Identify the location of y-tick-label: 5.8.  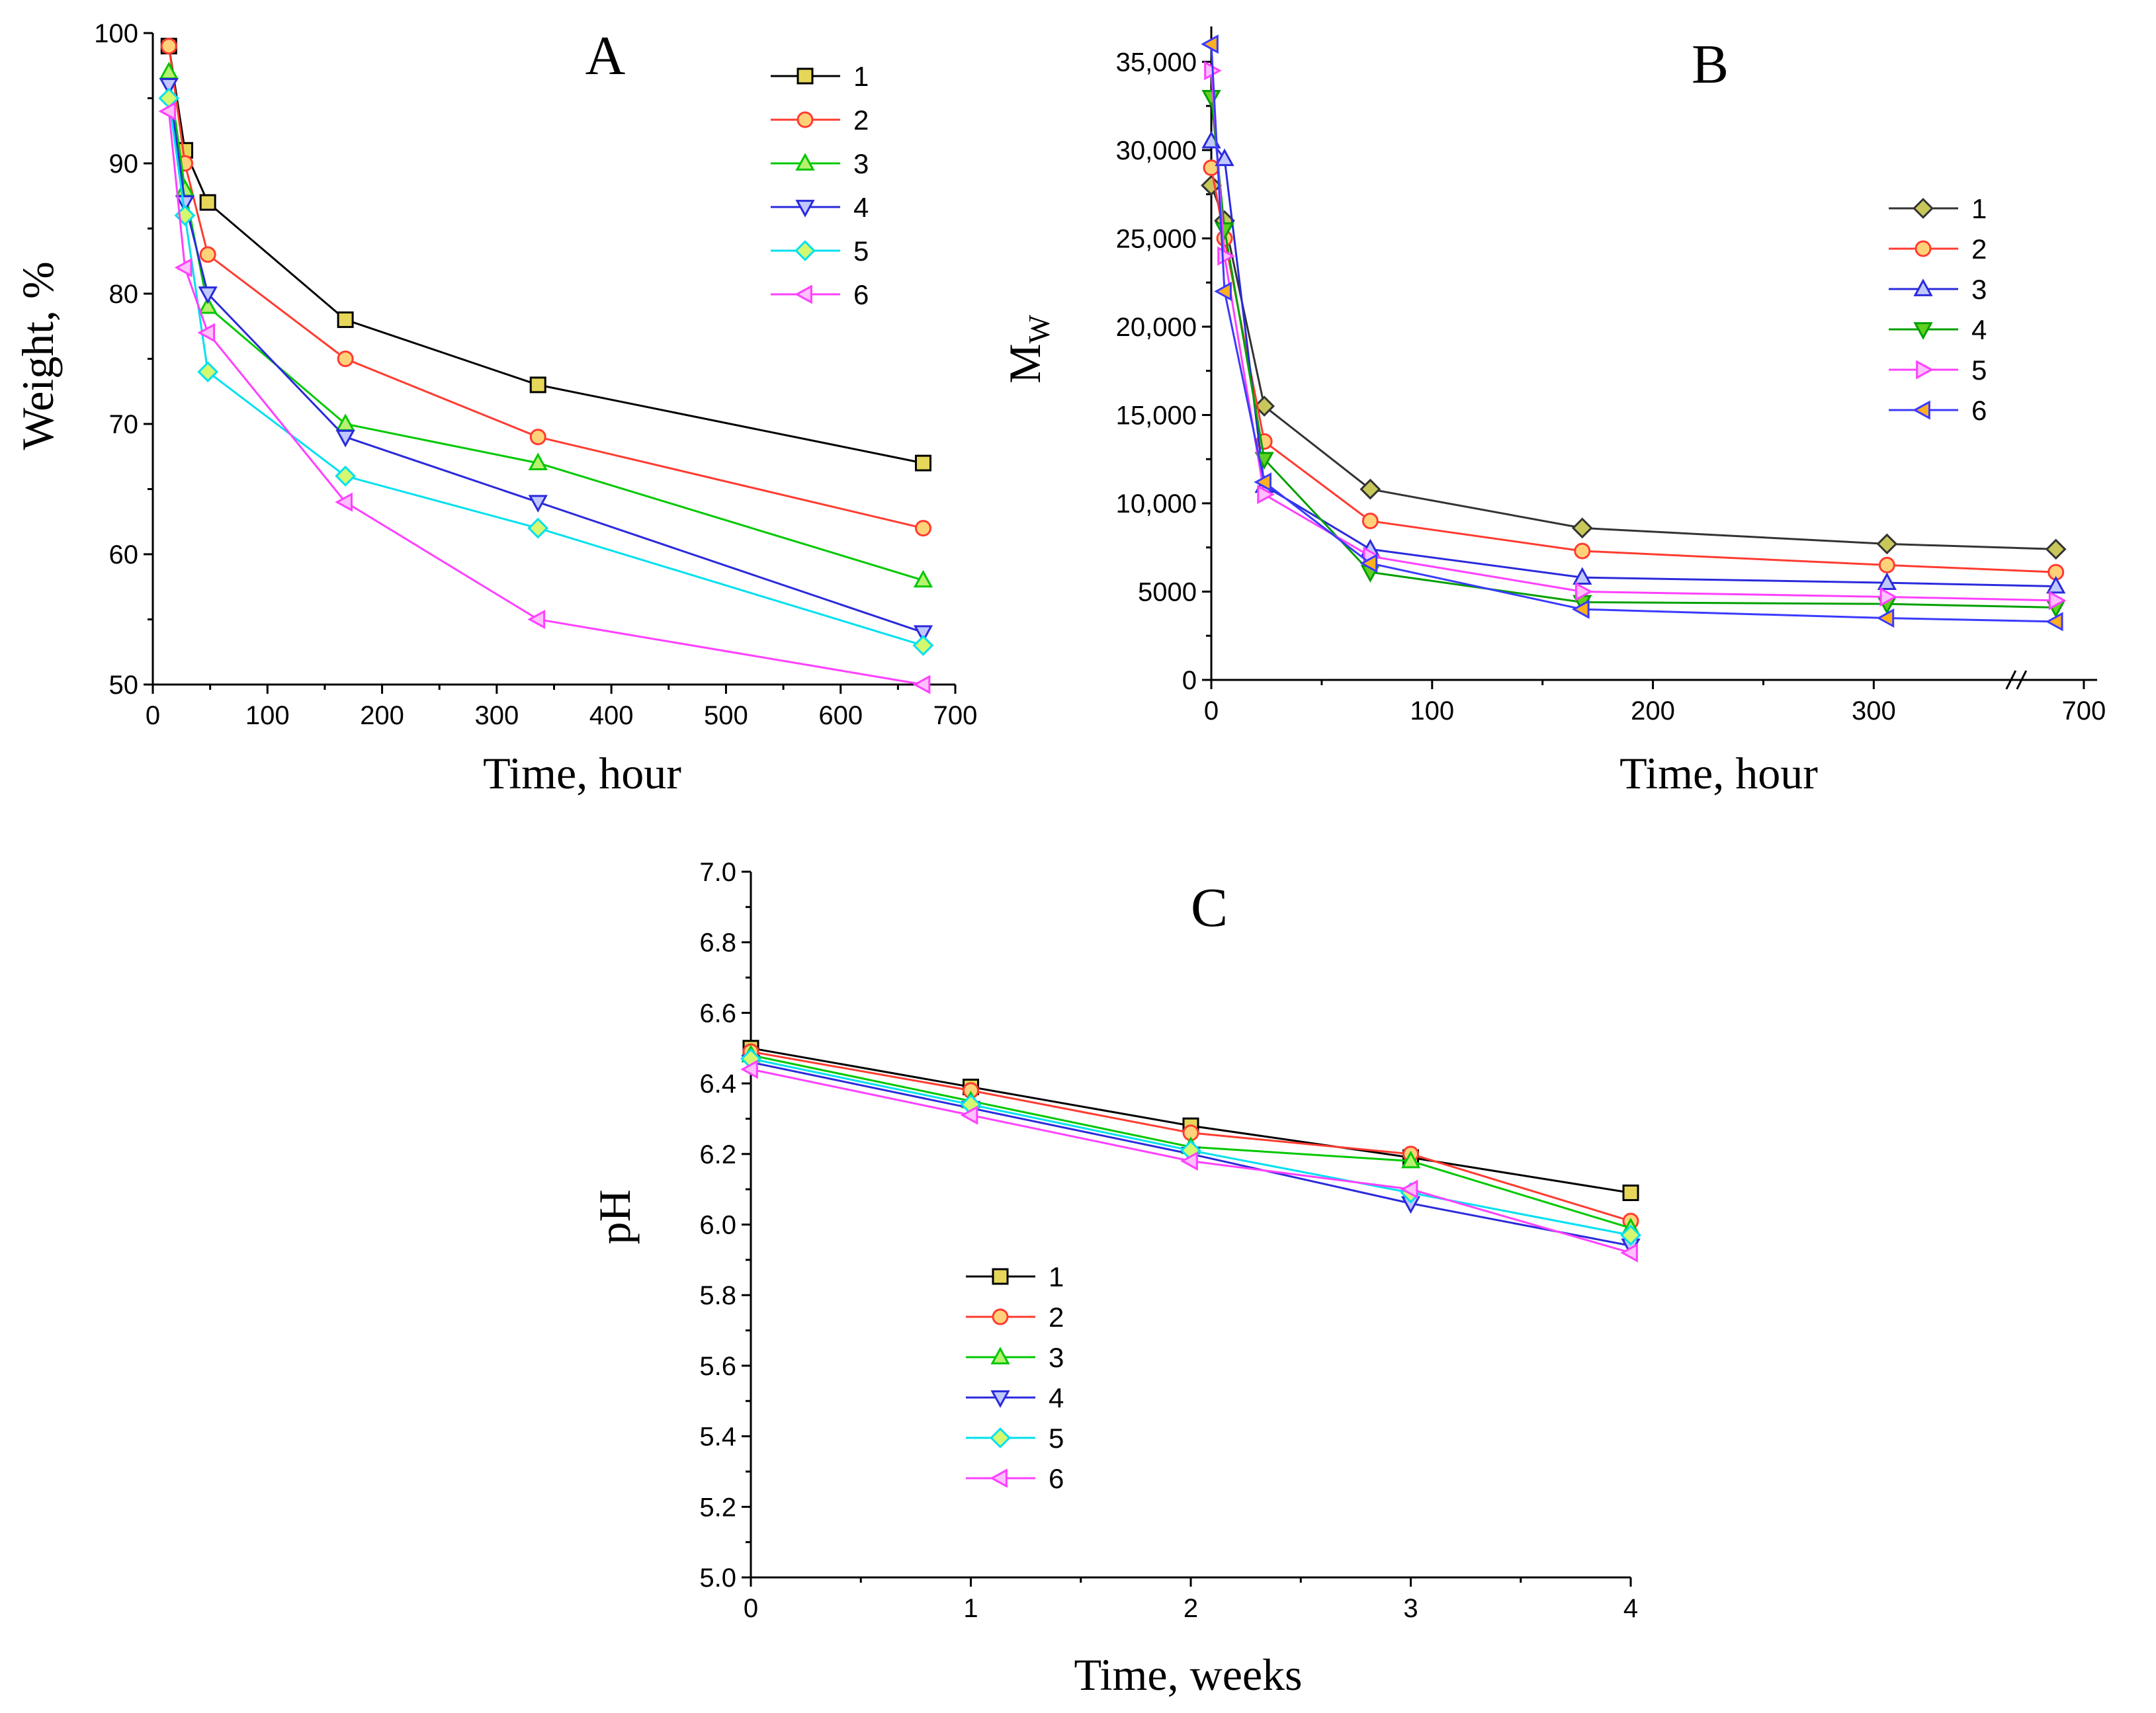
(717, 1296).